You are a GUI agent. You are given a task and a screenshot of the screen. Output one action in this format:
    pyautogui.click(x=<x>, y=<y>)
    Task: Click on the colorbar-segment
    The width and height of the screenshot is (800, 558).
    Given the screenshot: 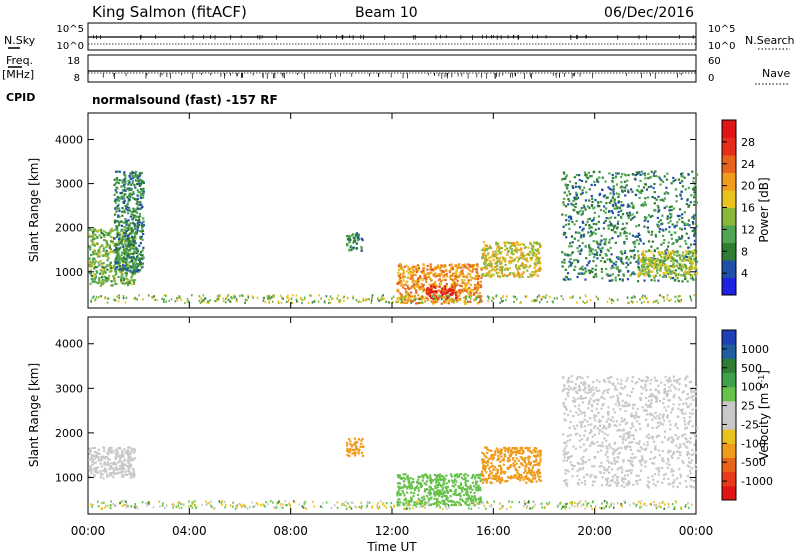 What is the action you would take?
    pyautogui.click(x=729, y=129)
    